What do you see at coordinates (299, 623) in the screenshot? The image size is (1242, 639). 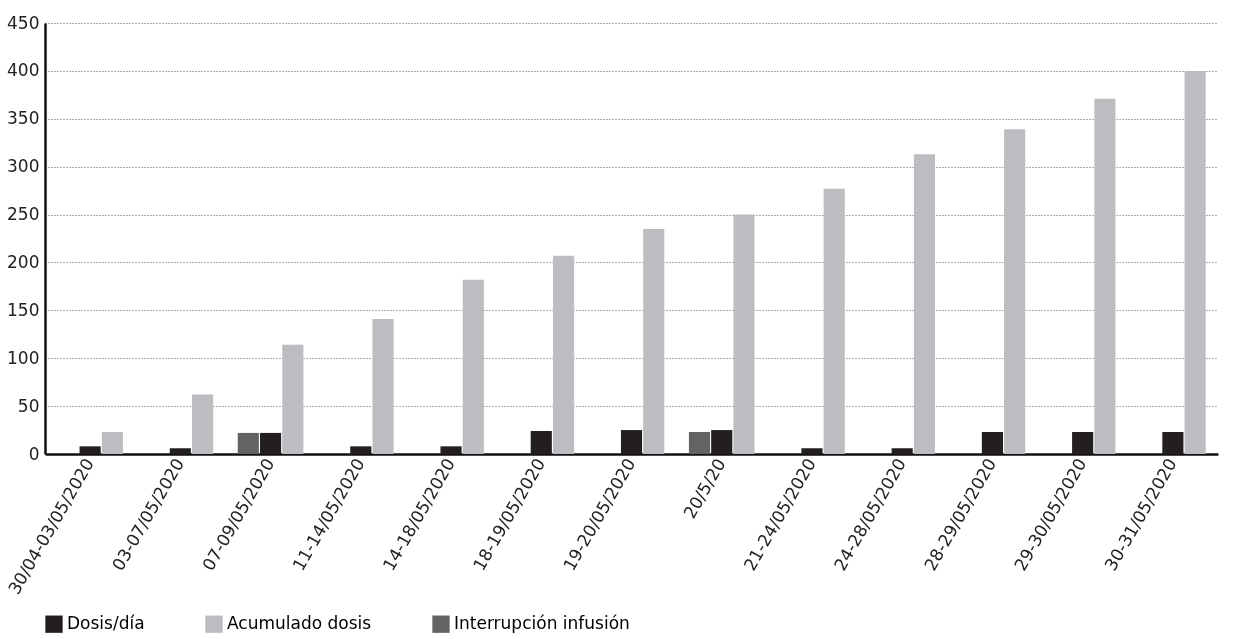 I see `legend-label: Acumulado dosis` at bounding box center [299, 623].